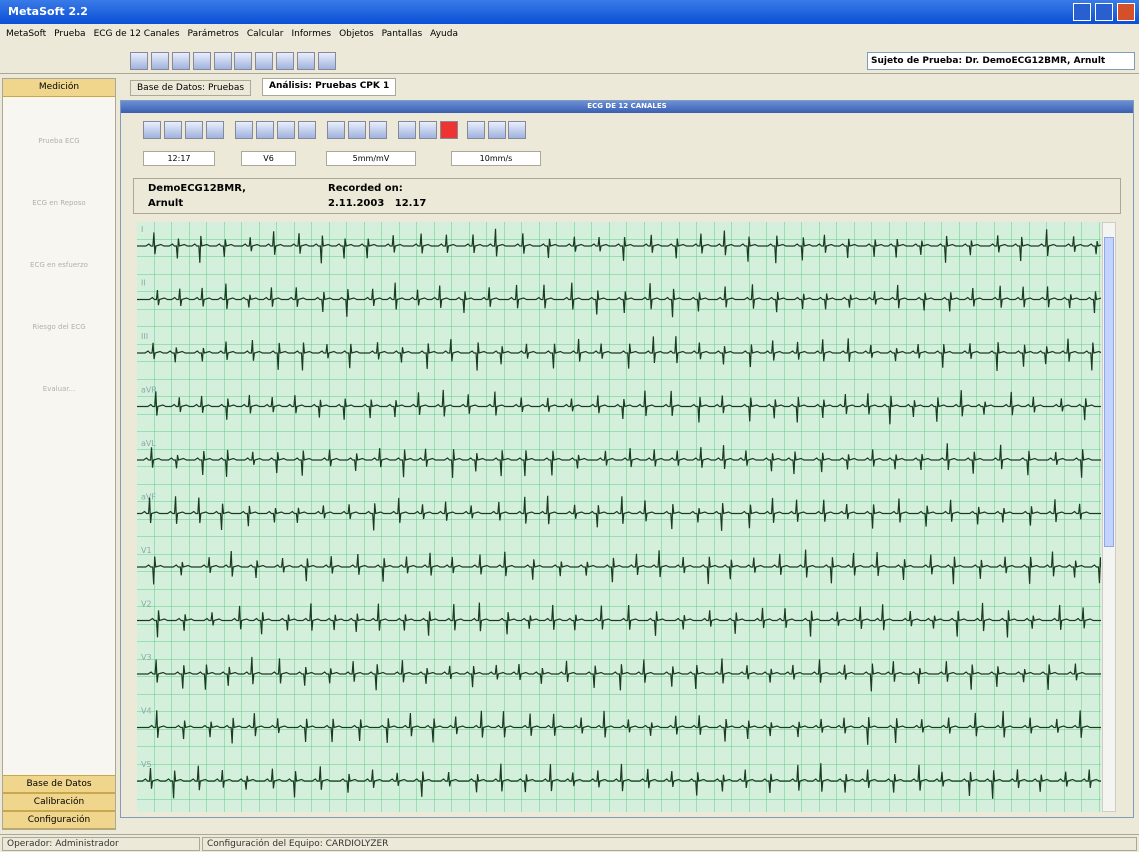 Image resolution: width=1139 pixels, height=852 pixels. What do you see at coordinates (59, 141) in the screenshot?
I see `sidebar-item: Prueba ECG` at bounding box center [59, 141].